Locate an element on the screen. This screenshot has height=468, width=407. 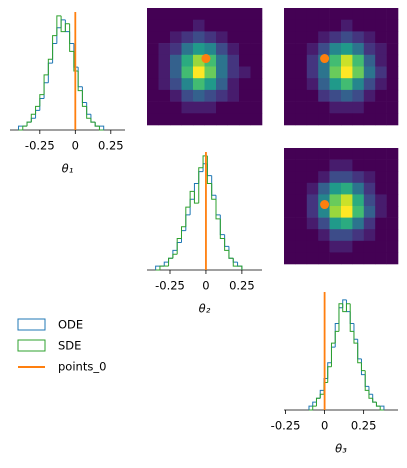
x-axis-label: θ₁ is located at coordinates (68, 169).